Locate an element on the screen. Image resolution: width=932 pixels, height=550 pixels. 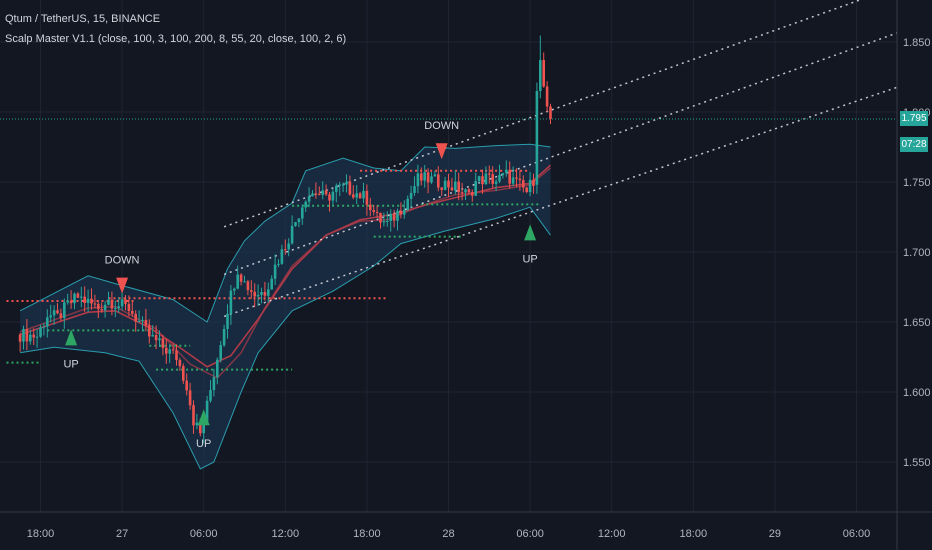
countdown-badge: 07:28 is located at coordinates (914, 144).